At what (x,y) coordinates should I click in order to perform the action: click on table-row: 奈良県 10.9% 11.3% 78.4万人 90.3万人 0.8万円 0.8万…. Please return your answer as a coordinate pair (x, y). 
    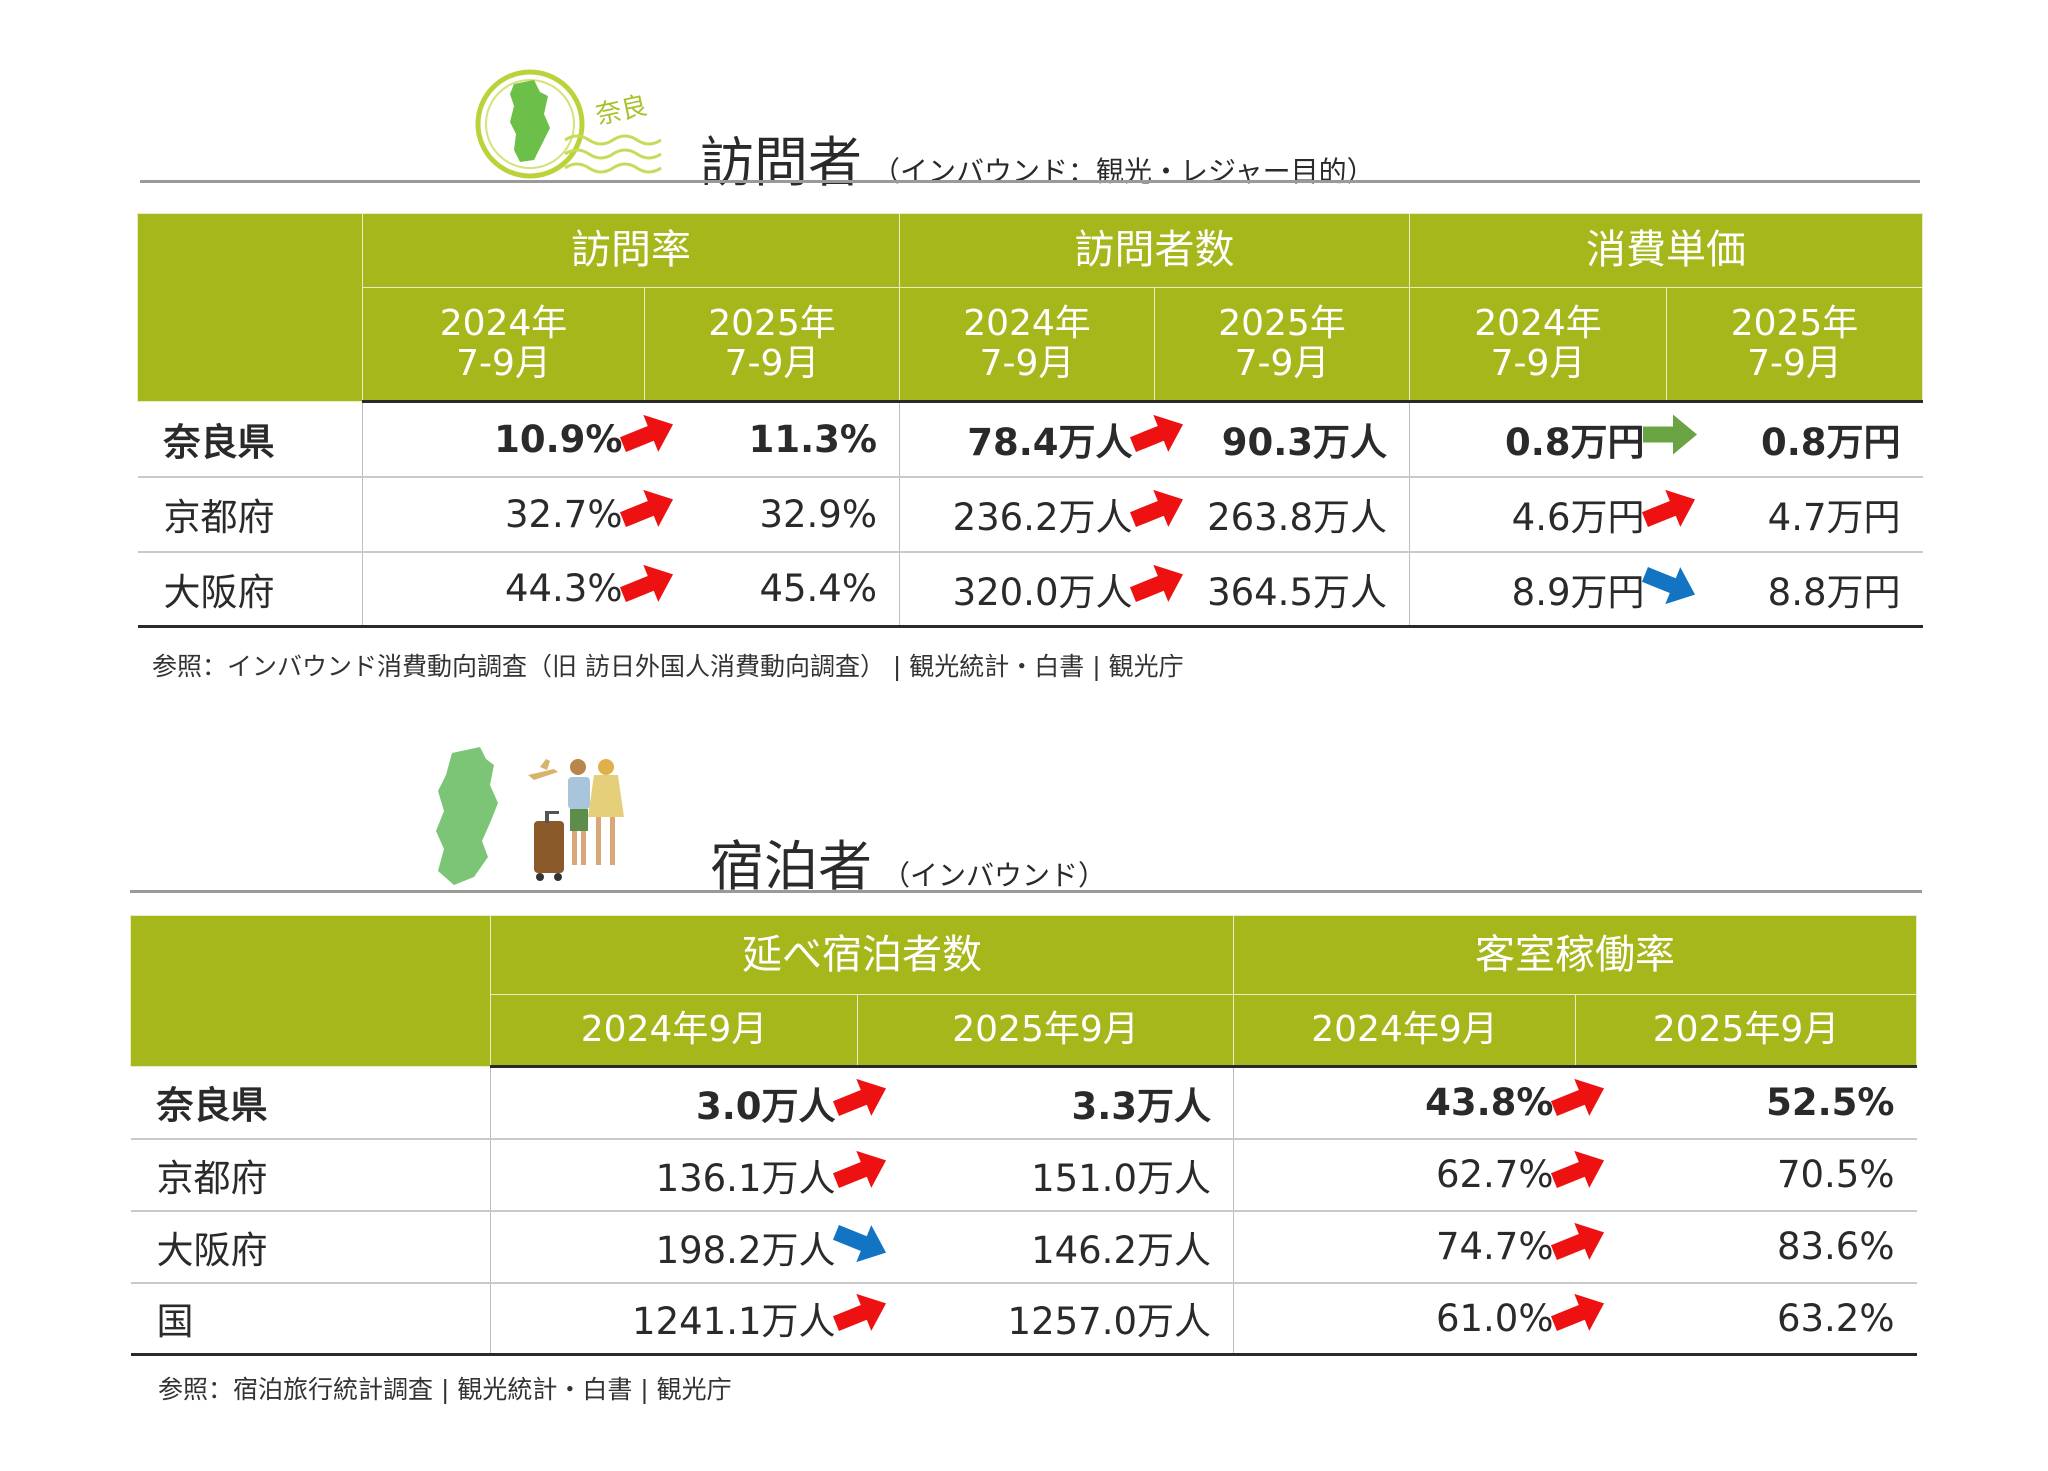
    Looking at the image, I should click on (1030, 439).